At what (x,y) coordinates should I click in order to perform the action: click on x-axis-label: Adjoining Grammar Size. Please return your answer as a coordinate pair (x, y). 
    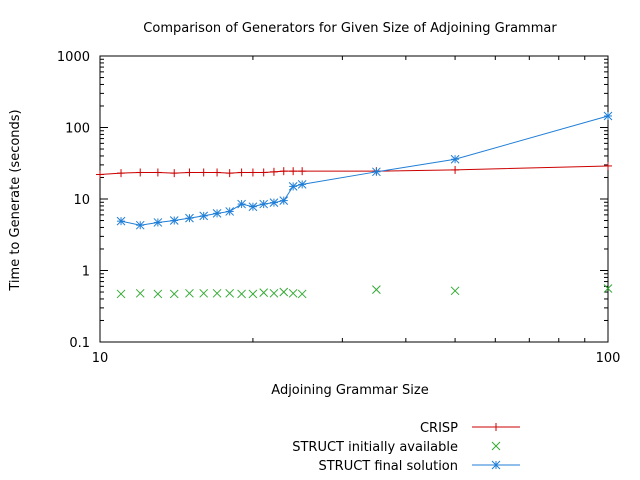
    Looking at the image, I should click on (349, 390).